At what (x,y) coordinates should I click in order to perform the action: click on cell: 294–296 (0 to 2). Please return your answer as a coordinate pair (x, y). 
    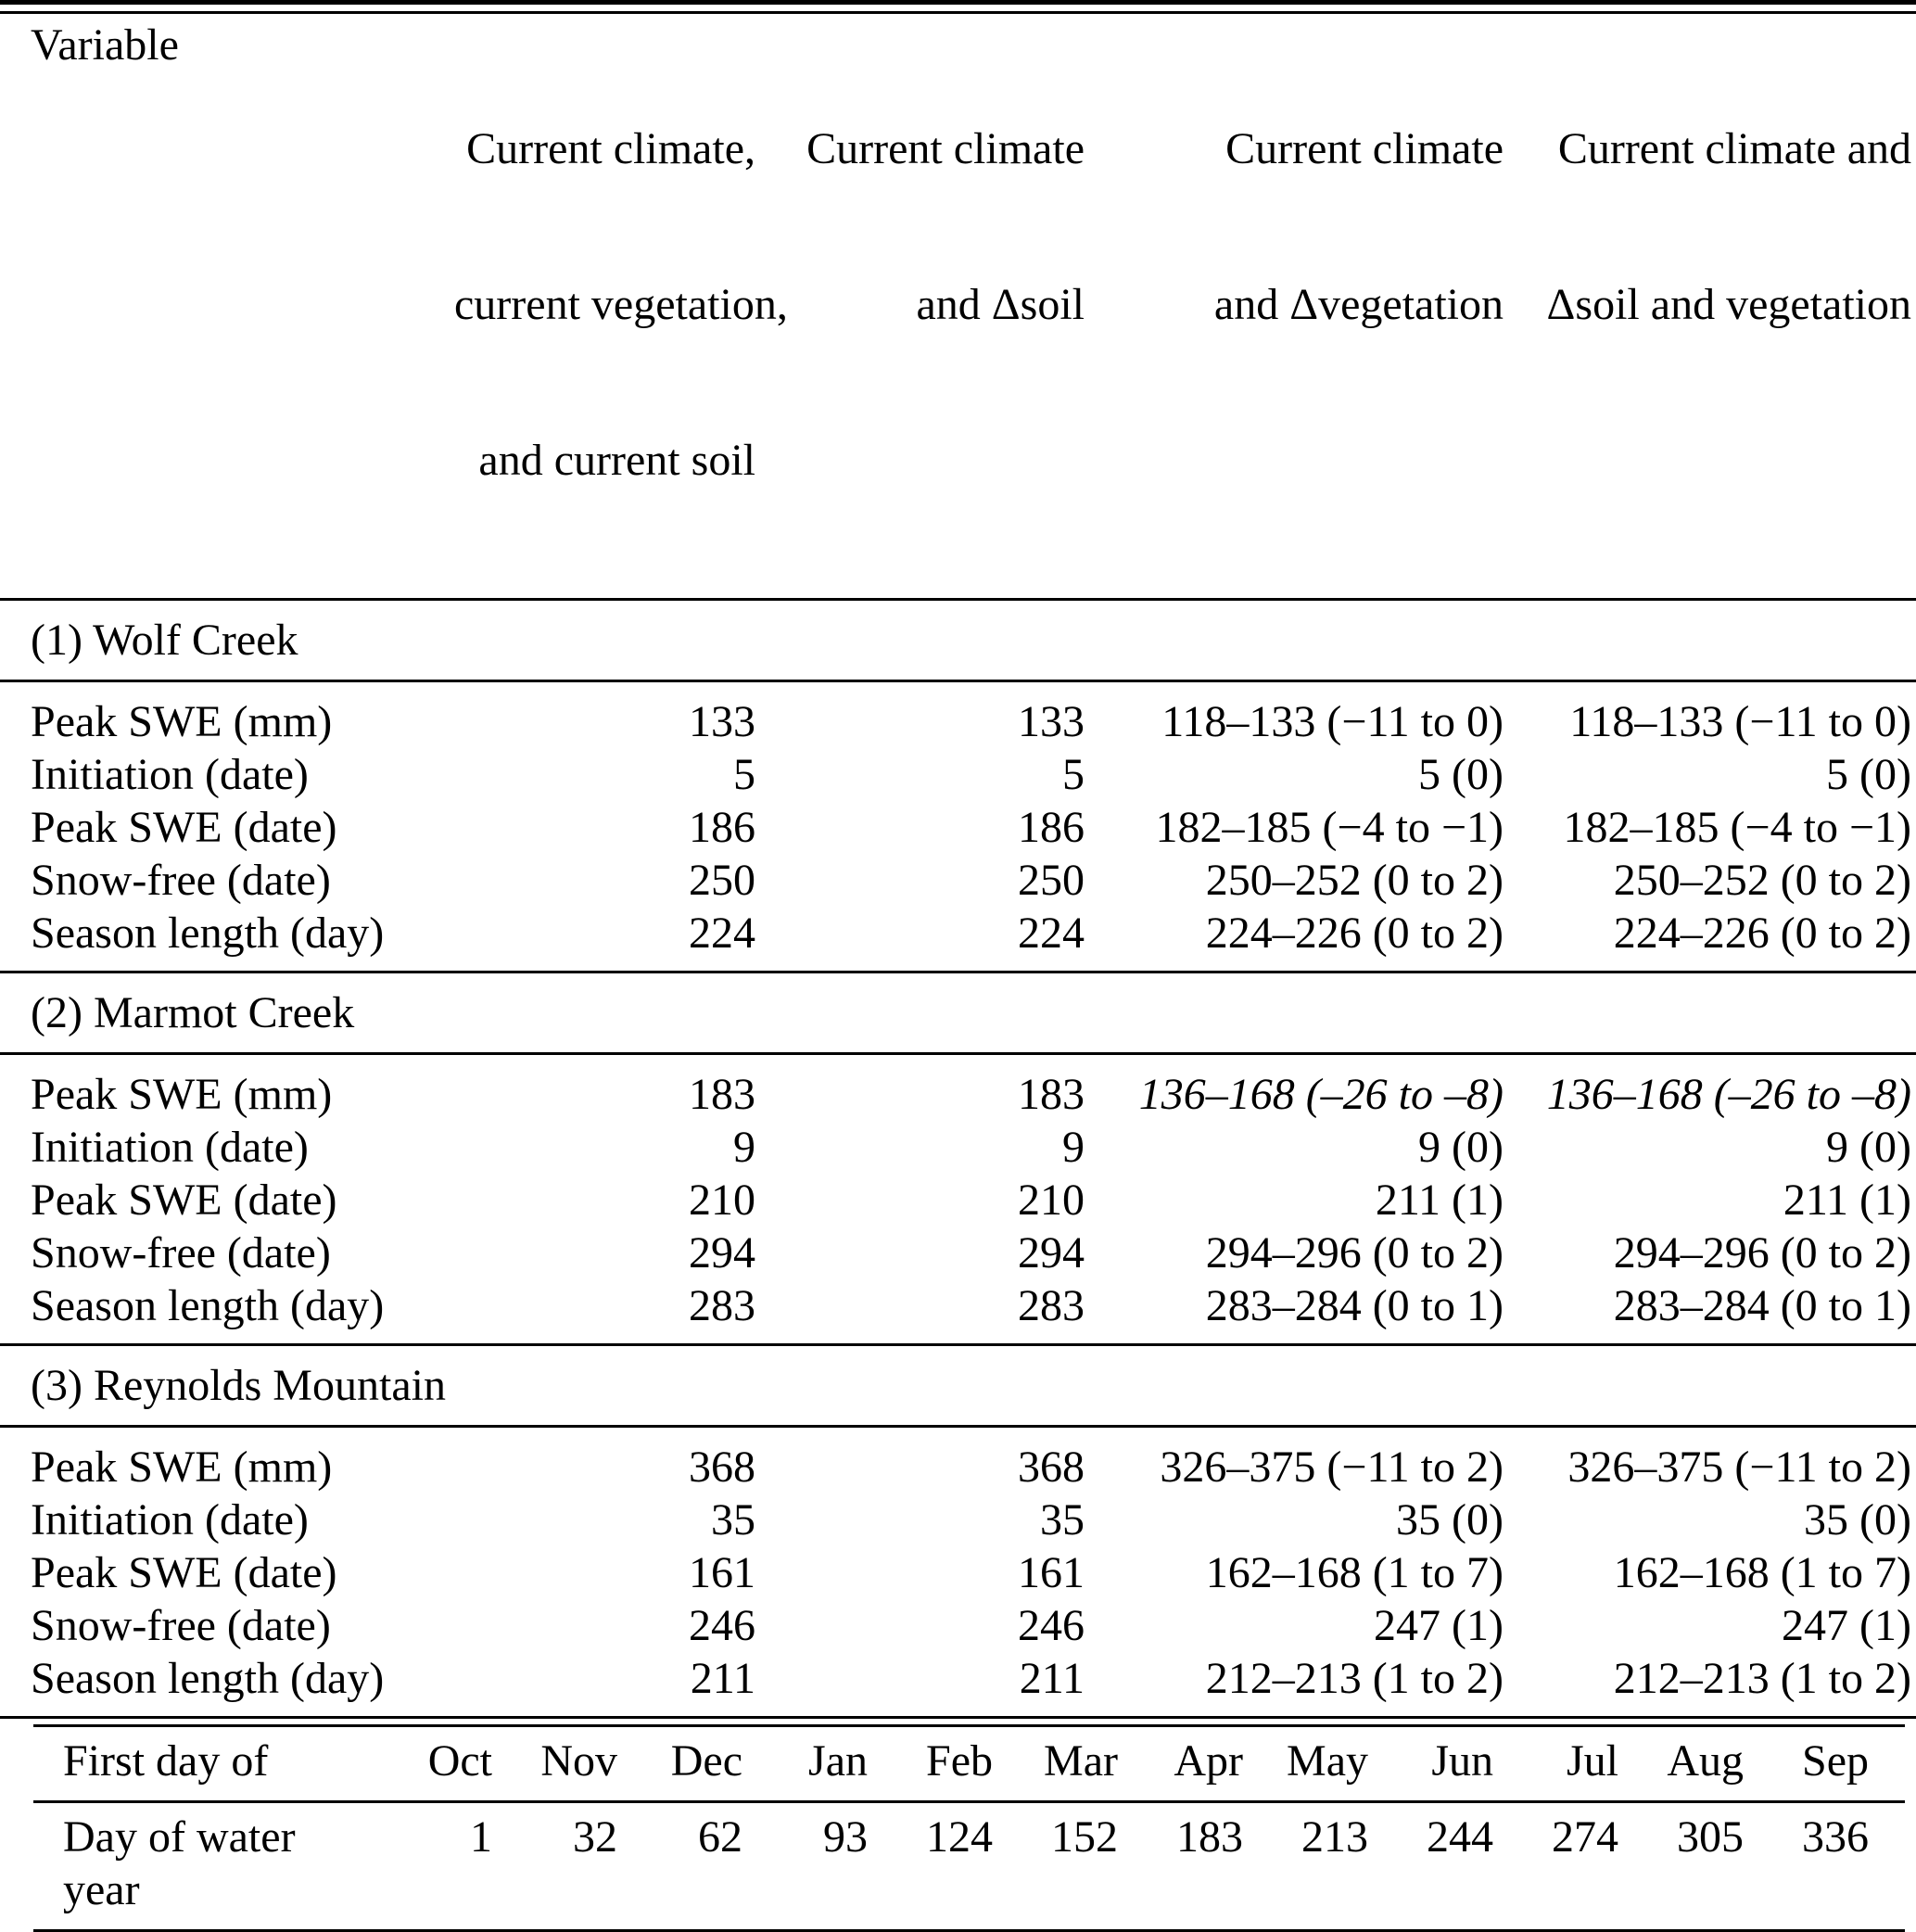
    Looking at the image, I should click on (1354, 1252).